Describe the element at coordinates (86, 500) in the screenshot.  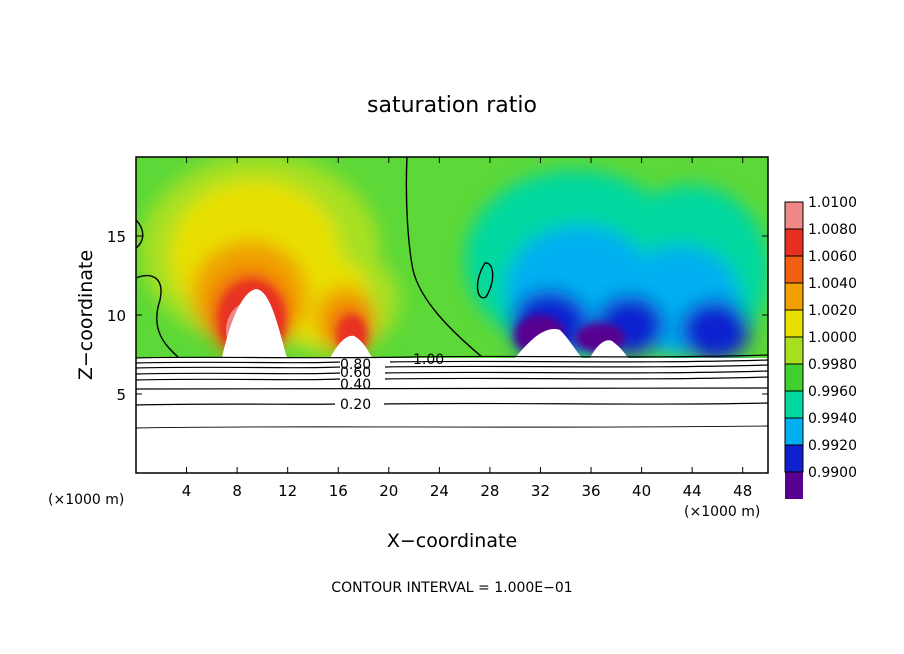
I see `y-axis-unit: (×1000 m)` at that location.